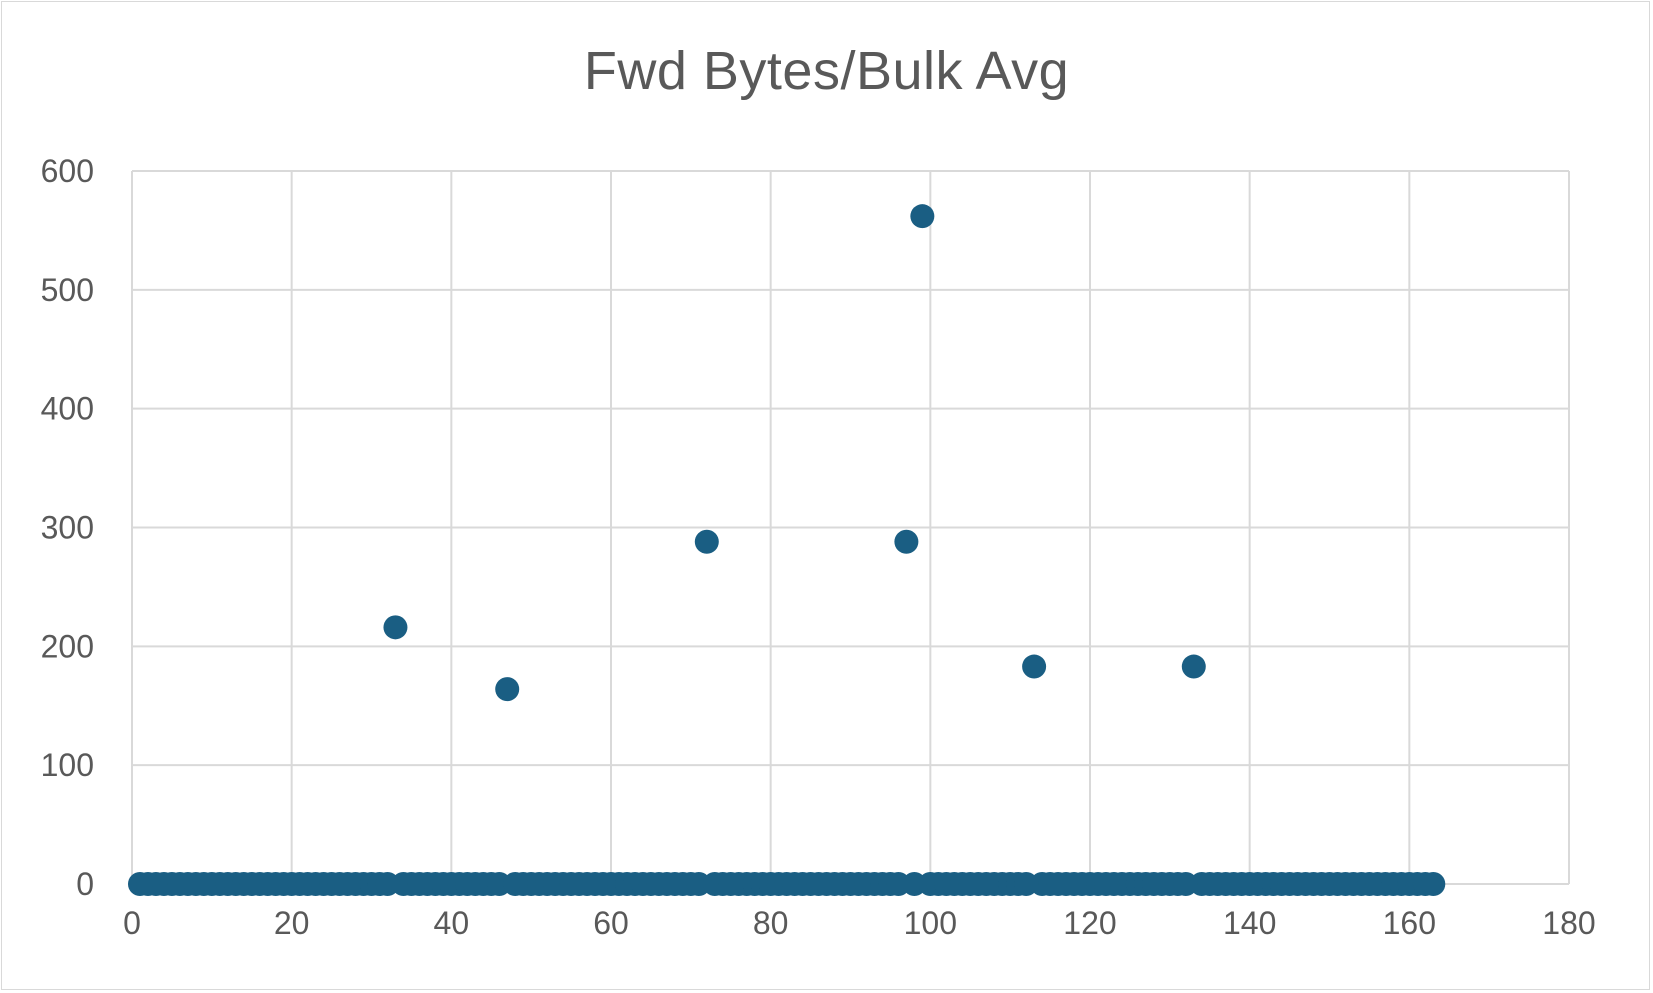 Image resolution: width=1653 pixels, height=993 pixels. I want to click on x-tick-label: 160, so click(1409, 923).